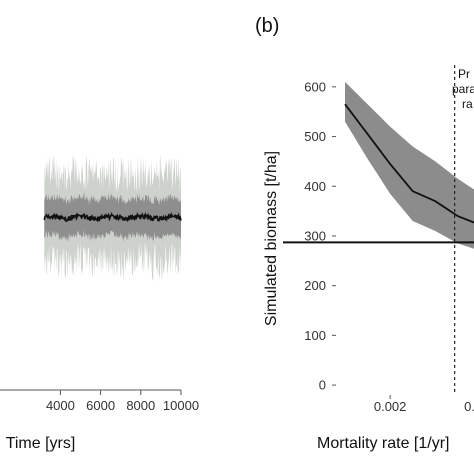 This screenshot has width=474, height=474. What do you see at coordinates (181, 405) in the screenshot?
I see `panel-a-x-tick-label: 10000` at bounding box center [181, 405].